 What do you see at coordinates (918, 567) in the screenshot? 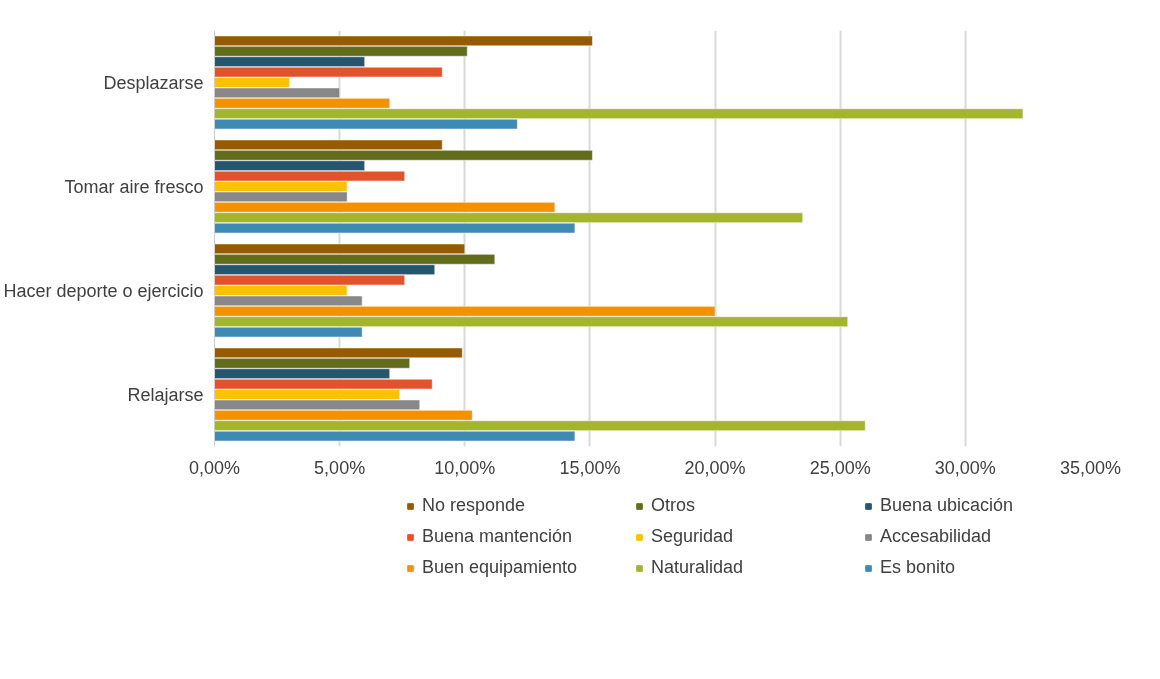
I see `legend-label: Es bonito` at bounding box center [918, 567].